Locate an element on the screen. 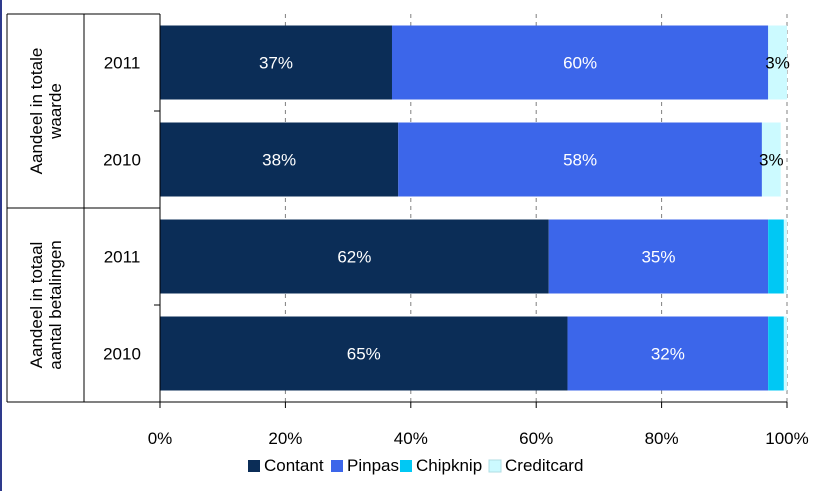  data-label: 38% is located at coordinates (279, 160).